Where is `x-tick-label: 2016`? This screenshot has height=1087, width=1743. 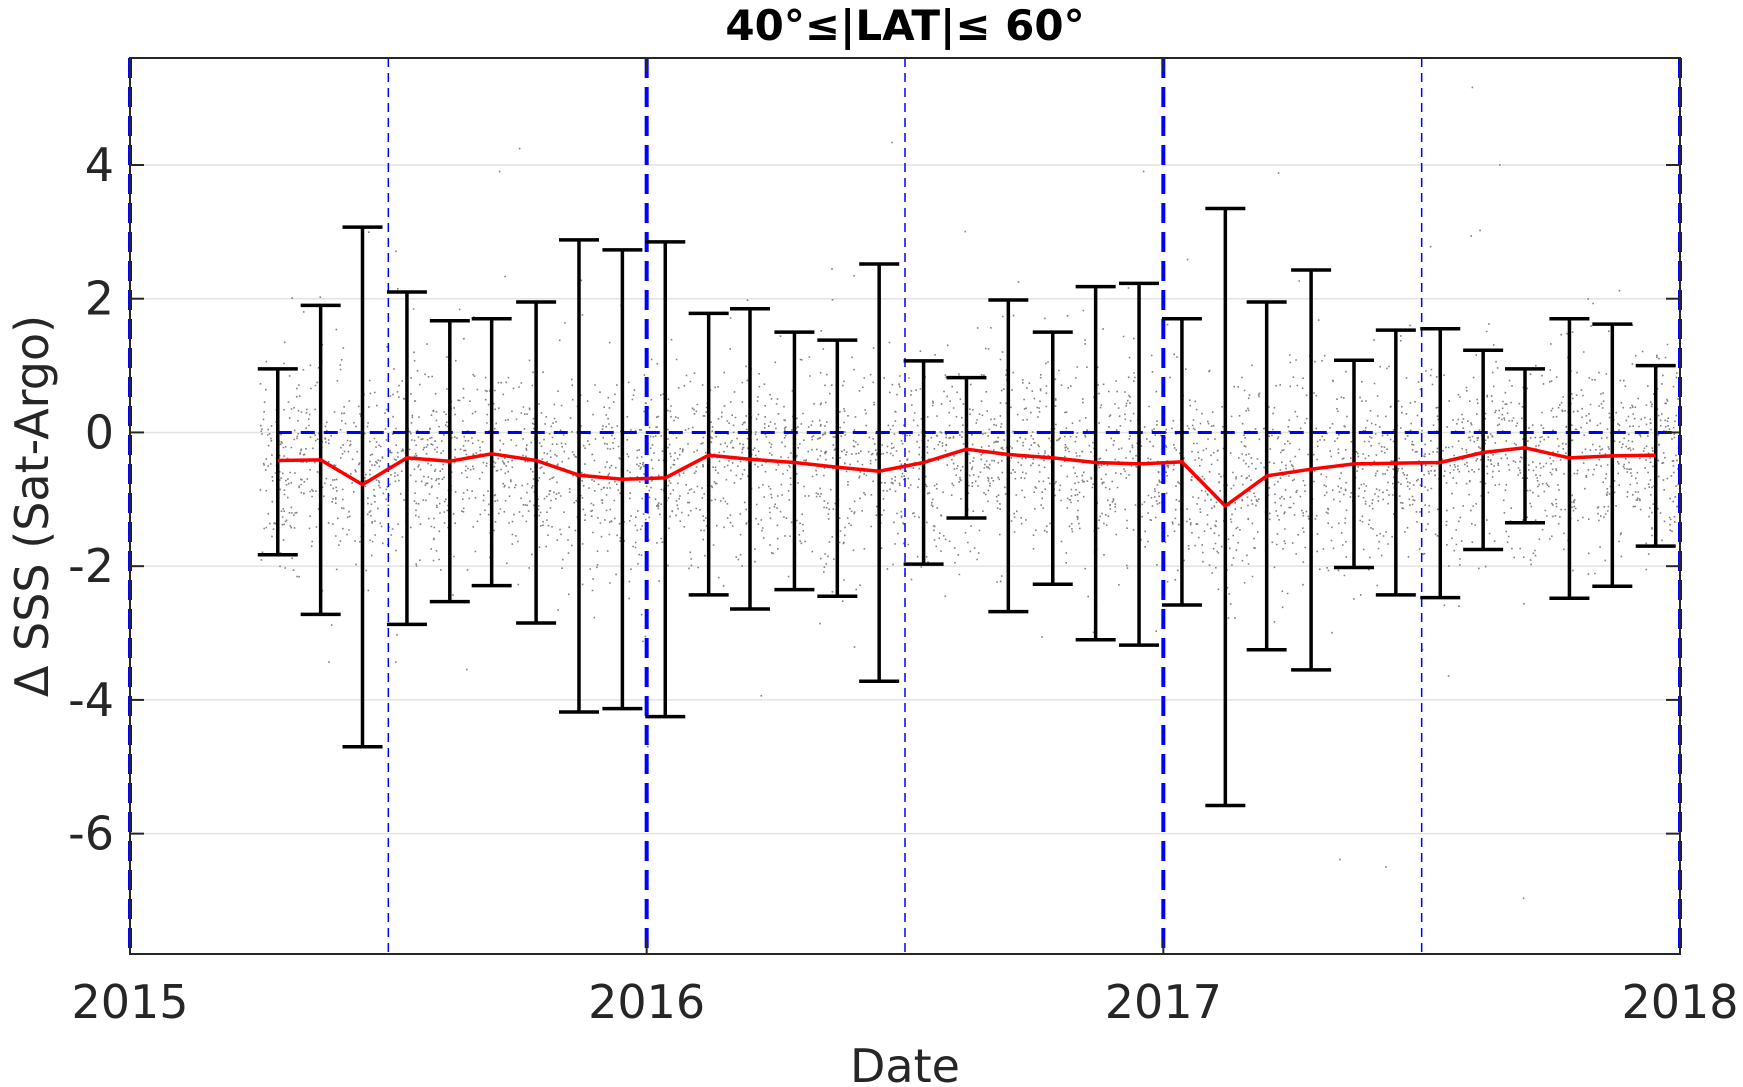
x-tick-label: 2016 is located at coordinates (646, 1002).